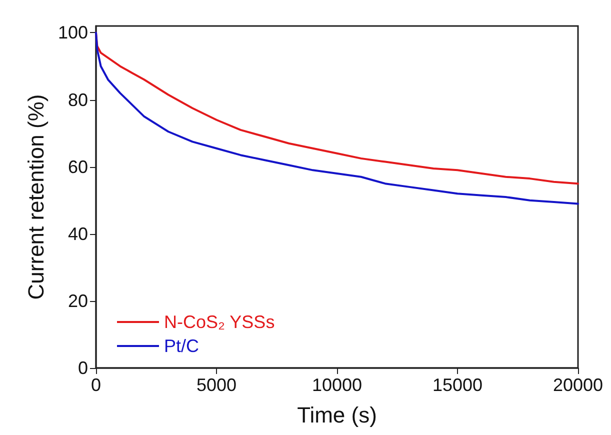  I want to click on x-tick-label: 10000, so click(337, 385).